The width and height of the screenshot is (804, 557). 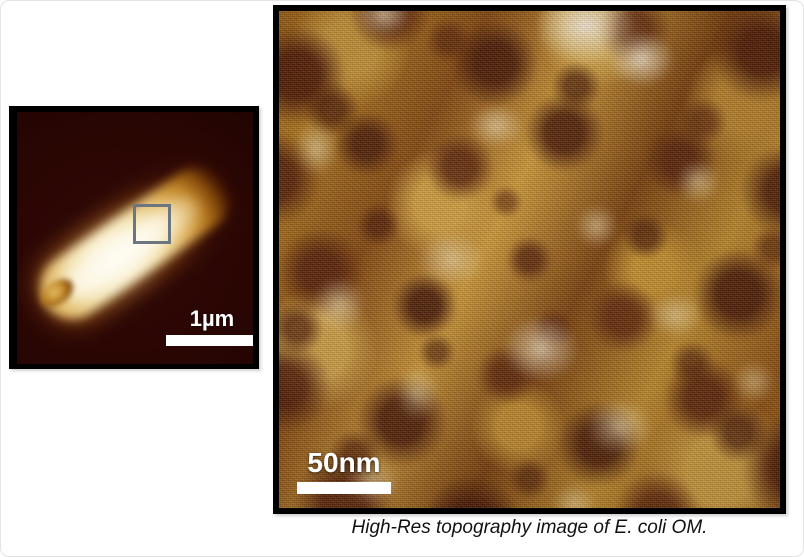 I want to click on overview-panel: 1µm, so click(x=134, y=237).